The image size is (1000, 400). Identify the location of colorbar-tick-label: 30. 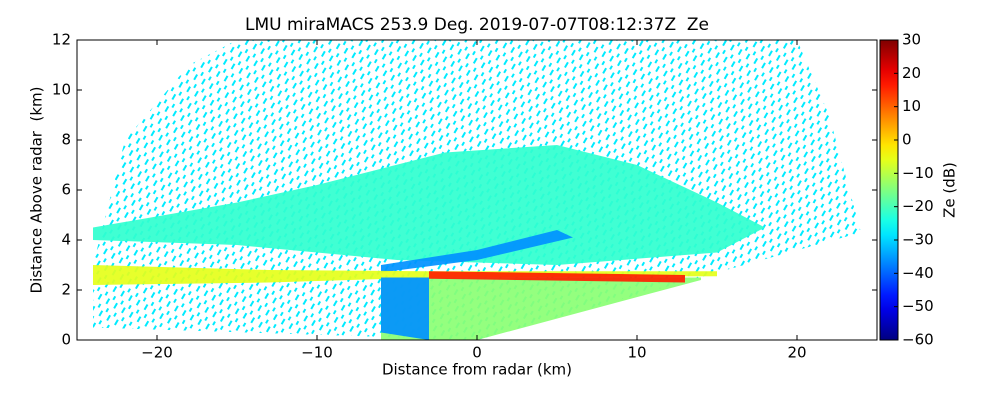
(911, 40).